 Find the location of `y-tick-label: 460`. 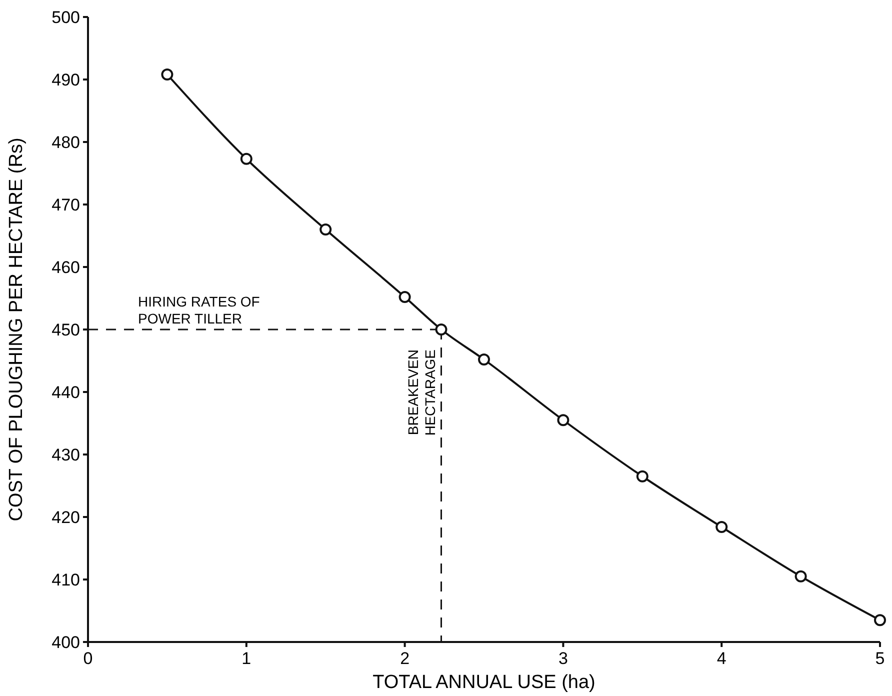

y-tick-label: 460 is located at coordinates (66, 267).